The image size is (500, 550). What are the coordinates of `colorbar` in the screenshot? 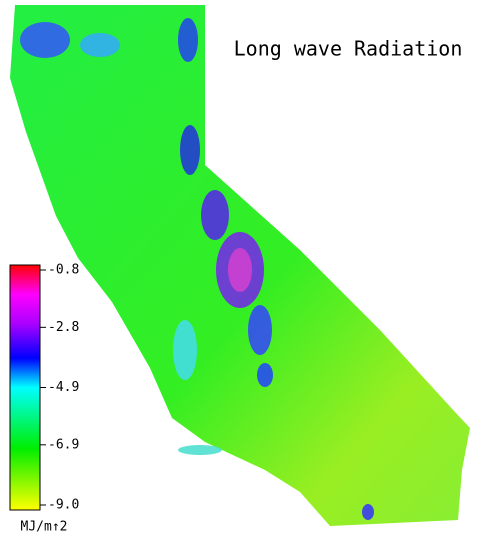 It's located at (25, 387).